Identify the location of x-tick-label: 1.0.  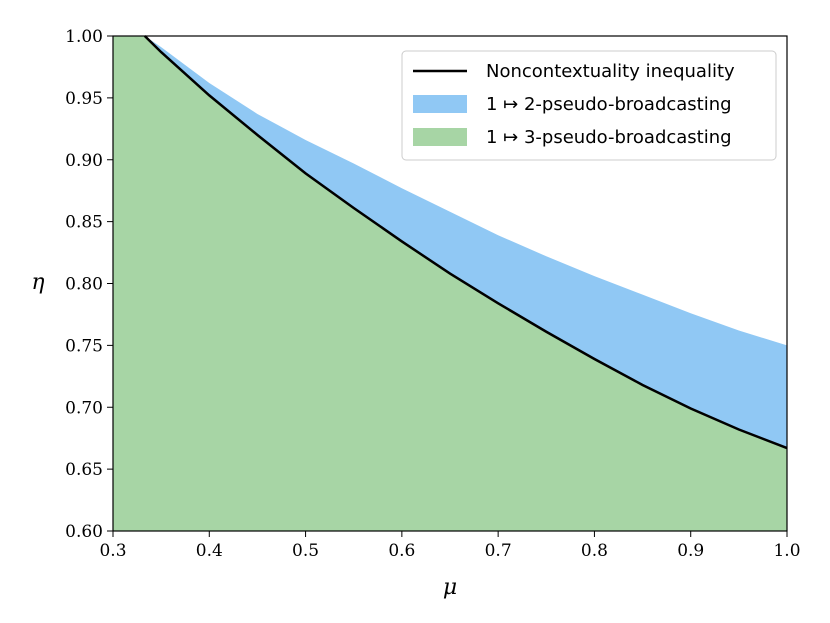
(786, 551).